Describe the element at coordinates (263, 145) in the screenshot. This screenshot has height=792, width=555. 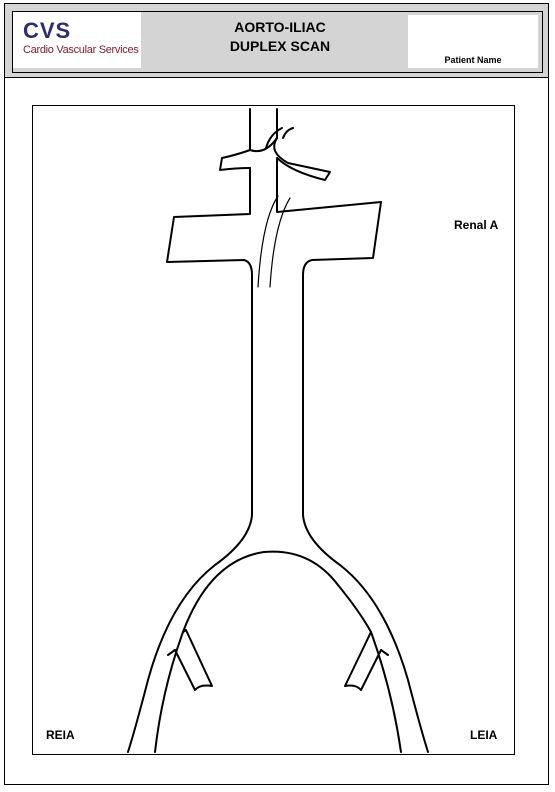
I see `celiac-branch-cap` at that location.